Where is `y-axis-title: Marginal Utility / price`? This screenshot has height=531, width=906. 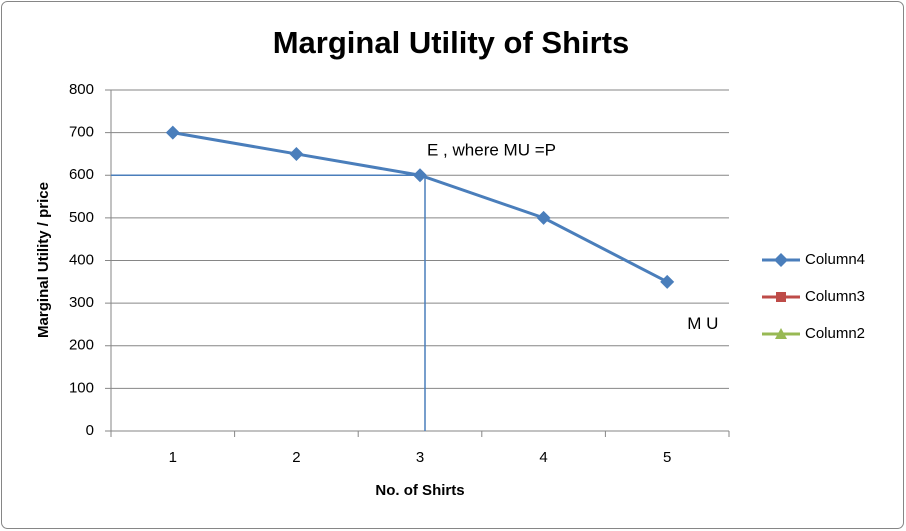
y-axis-title: Marginal Utility / price is located at coordinates (43, 260).